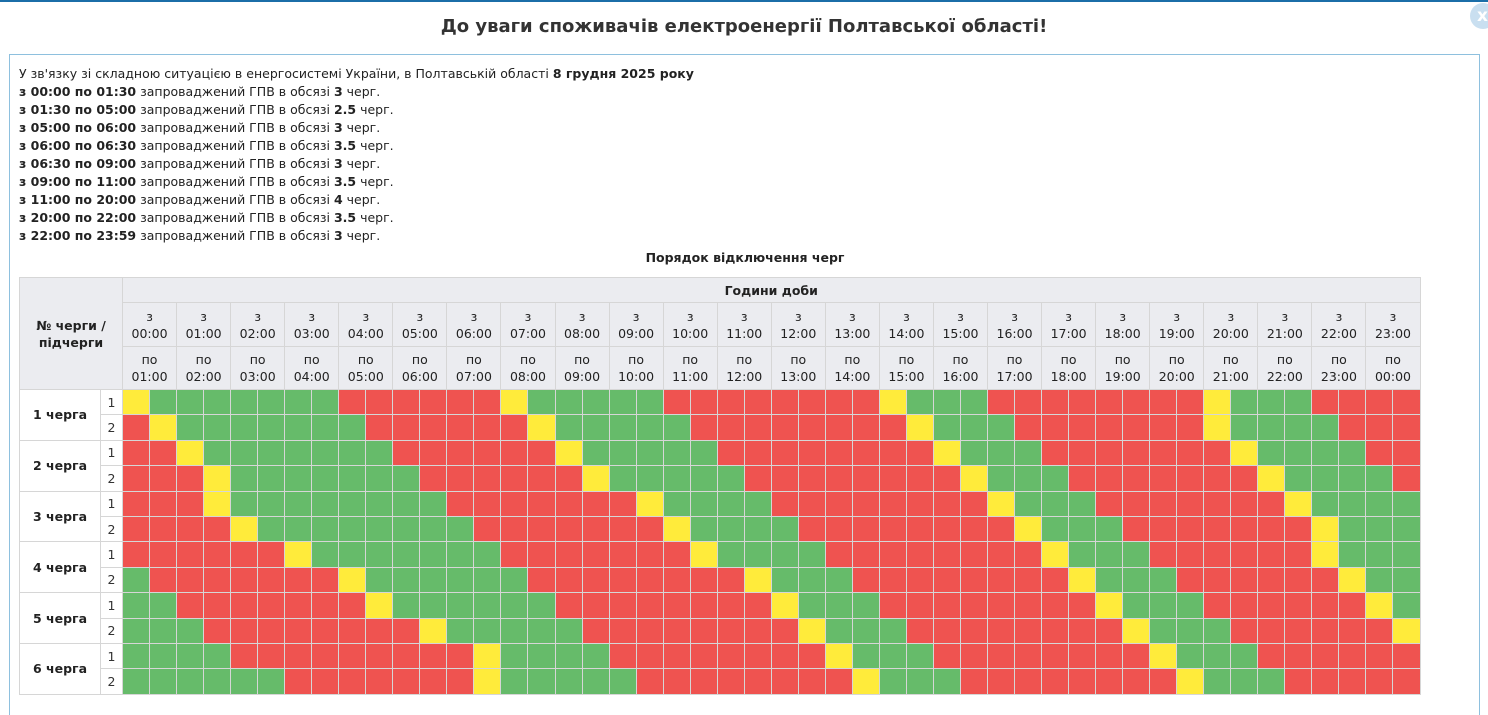  I want to click on hour-to-header: по 16:00, so click(960, 368).